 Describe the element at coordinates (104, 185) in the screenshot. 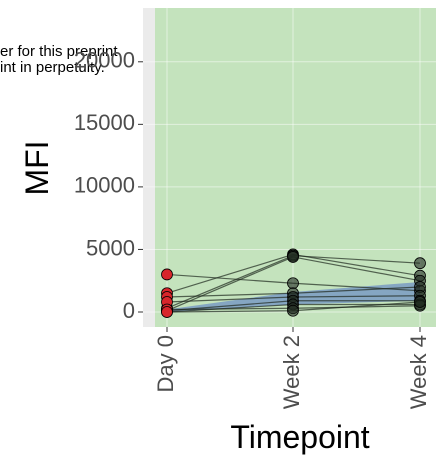

I see `y-tick-label: 10000` at that location.